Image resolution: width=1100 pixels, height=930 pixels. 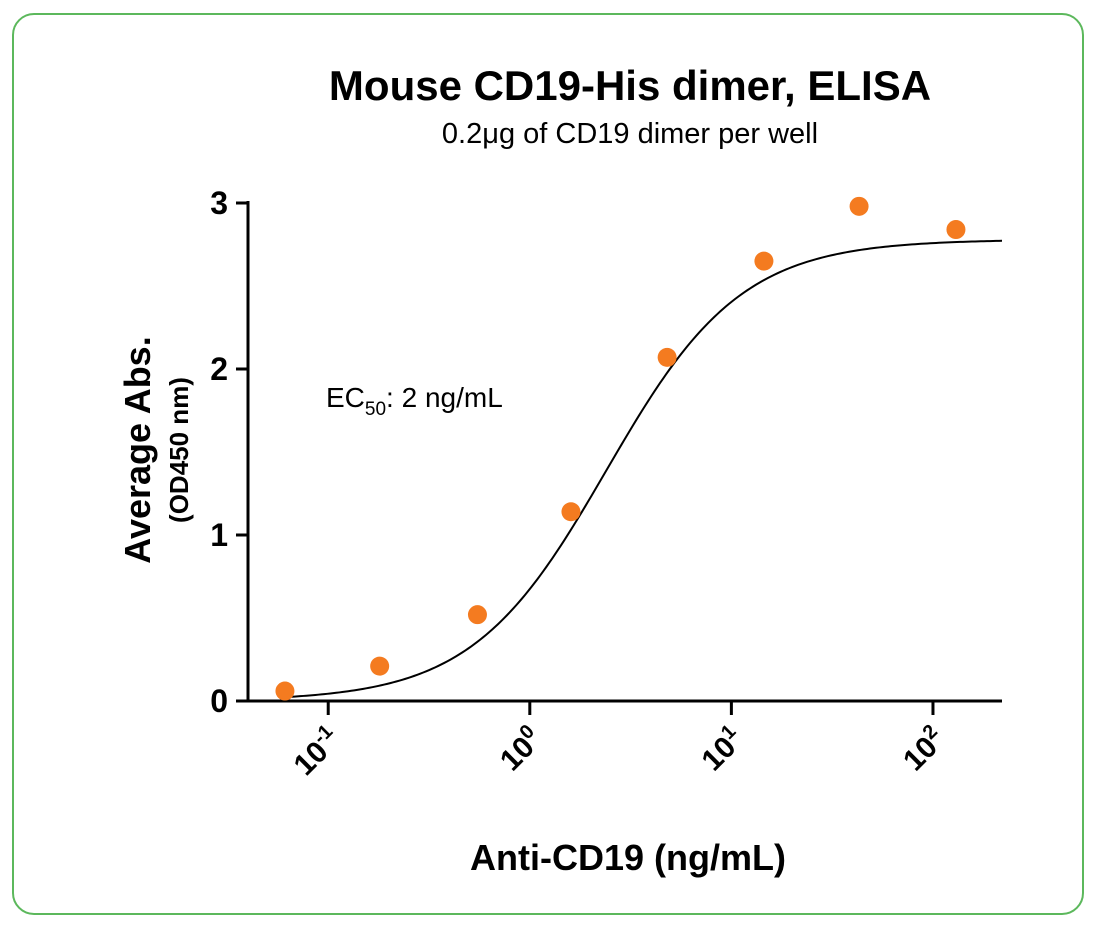 I want to click on chart-title: Mouse CD19-His dimer, ELISA, so click(x=630, y=85).